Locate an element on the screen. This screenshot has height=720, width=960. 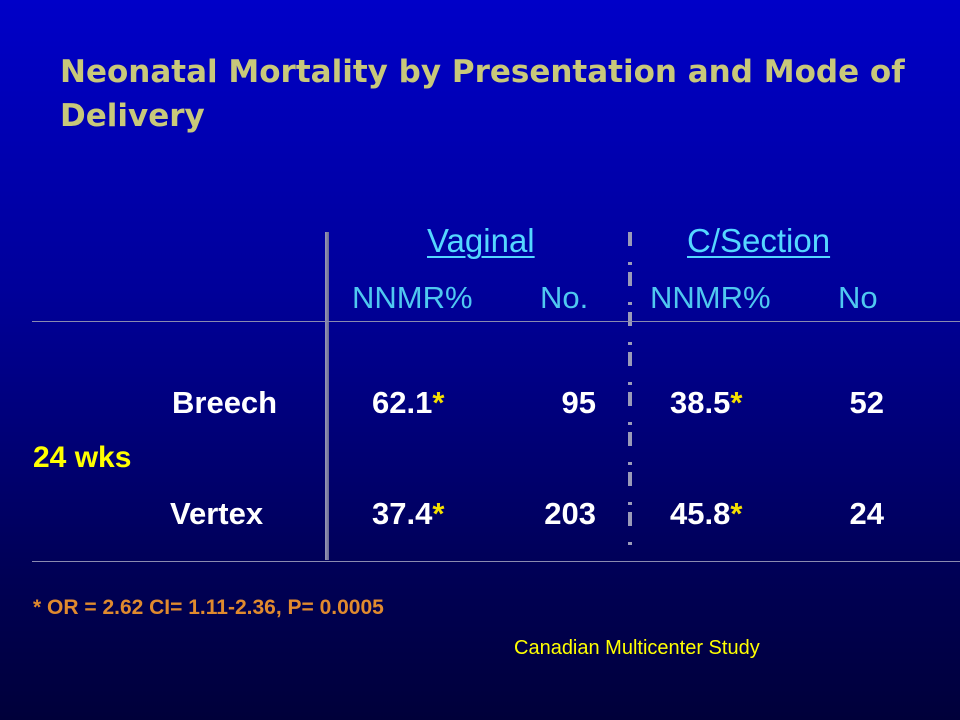
column-divider-dashed is located at coordinates (630, 389).